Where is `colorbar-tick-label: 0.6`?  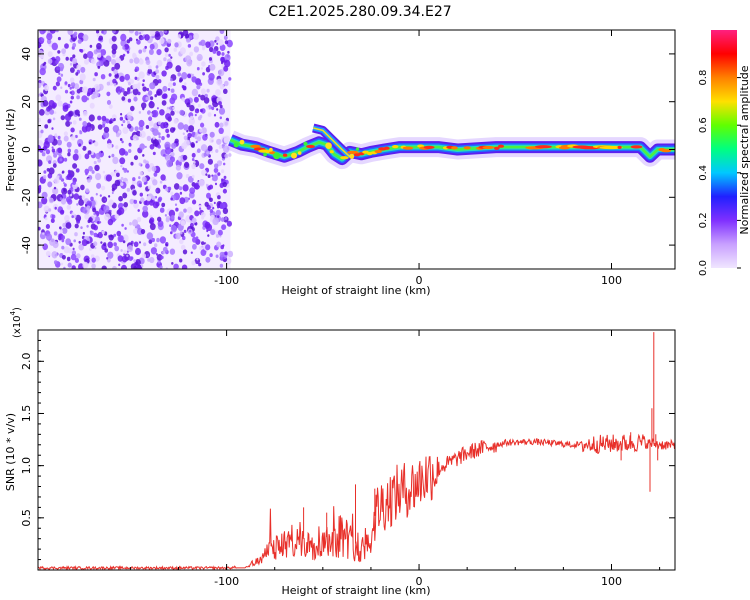
colorbar-tick-label: 0.6 is located at coordinates (703, 125).